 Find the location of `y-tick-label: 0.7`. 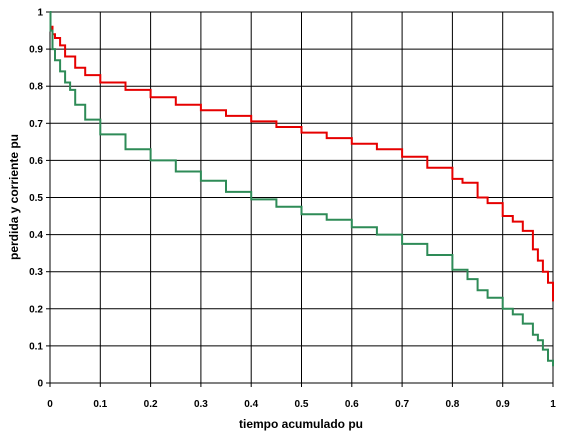

y-tick-label: 0.7 is located at coordinates (36, 124).